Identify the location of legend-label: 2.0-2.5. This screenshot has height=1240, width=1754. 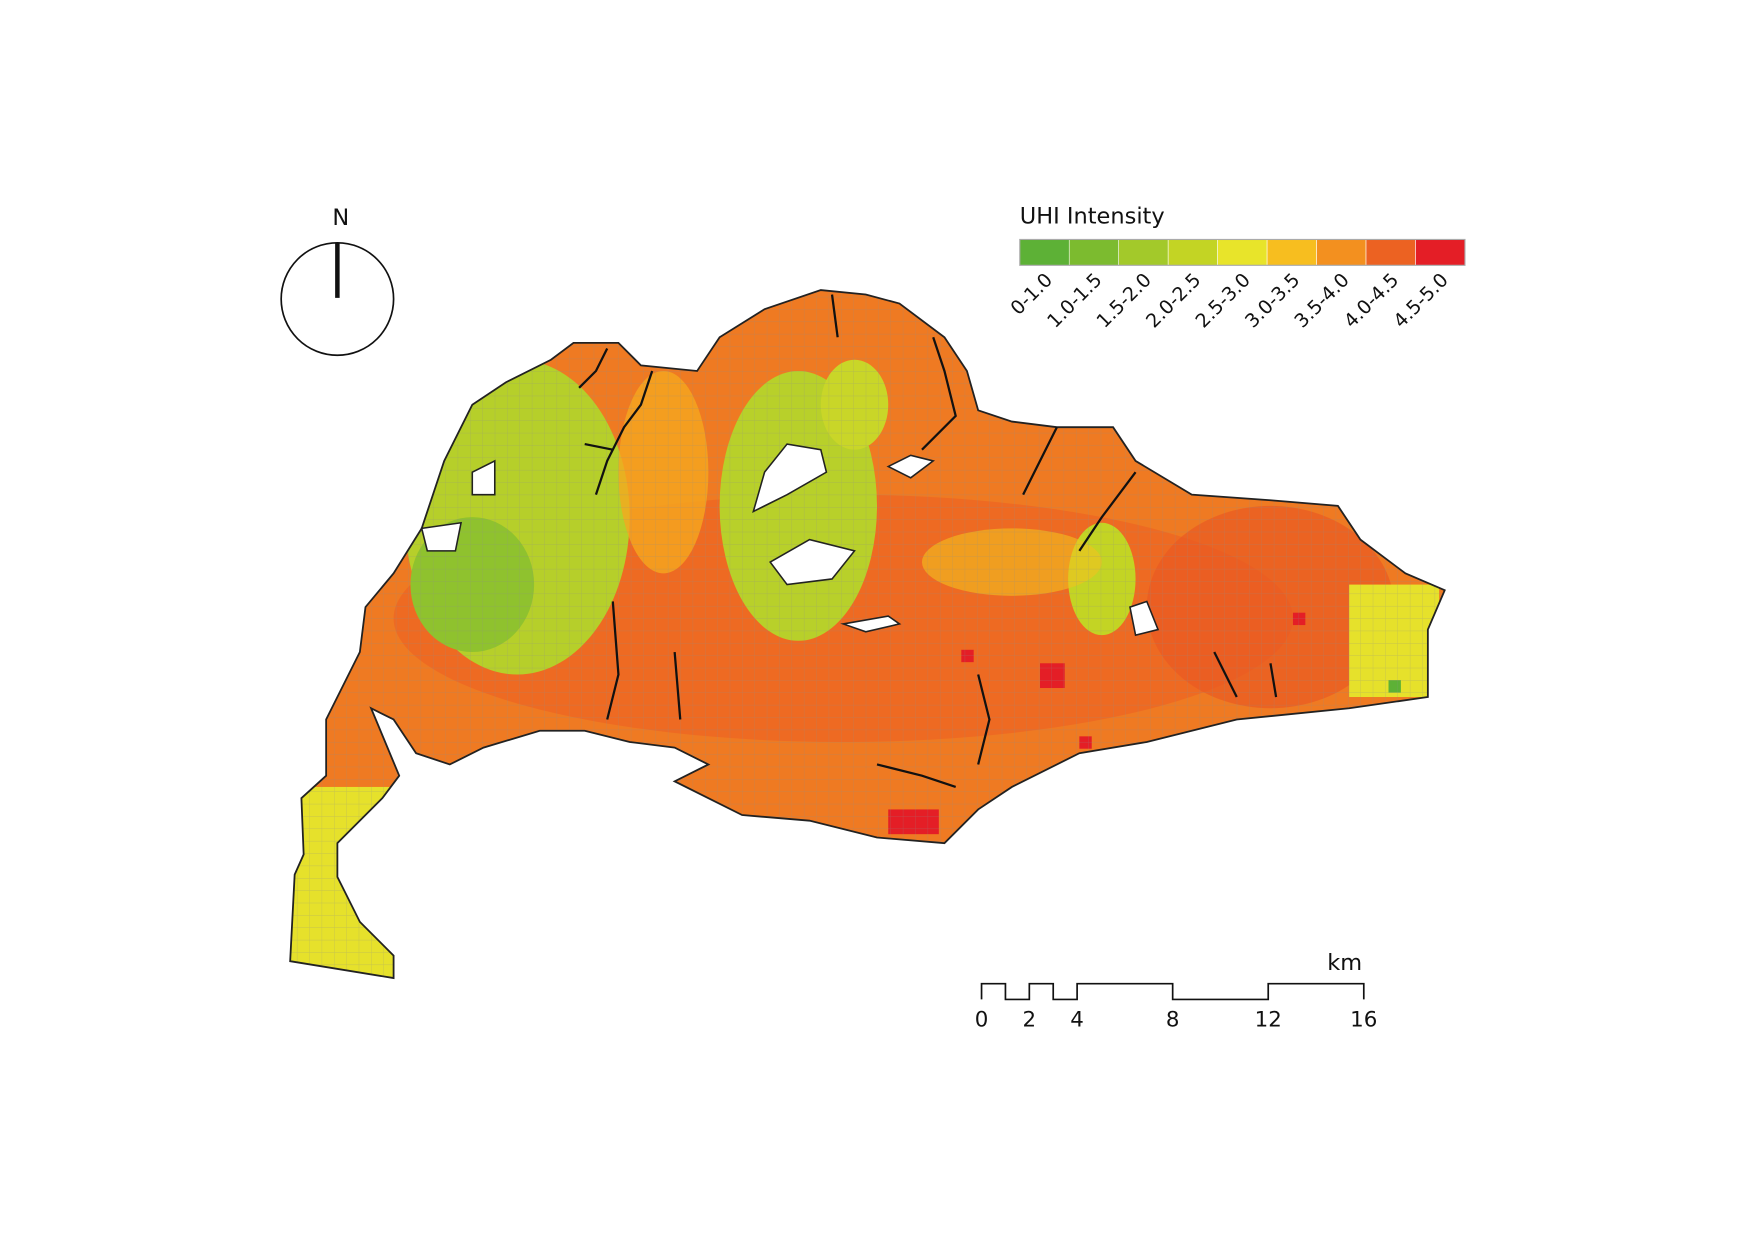
(1173, 300).